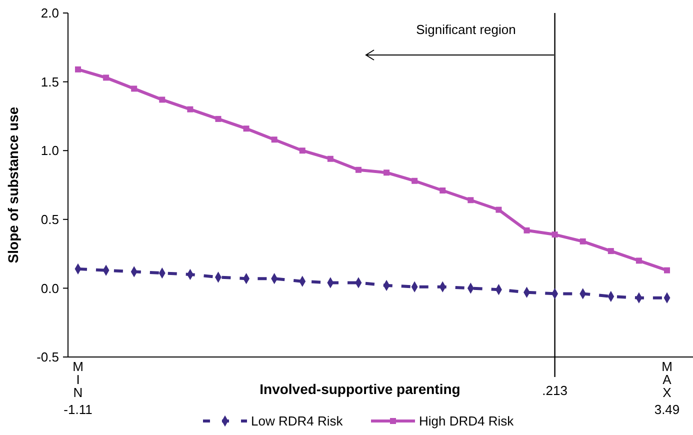 The height and width of the screenshot is (435, 693). I want to click on y-tick-label: -0.5, so click(47, 357).